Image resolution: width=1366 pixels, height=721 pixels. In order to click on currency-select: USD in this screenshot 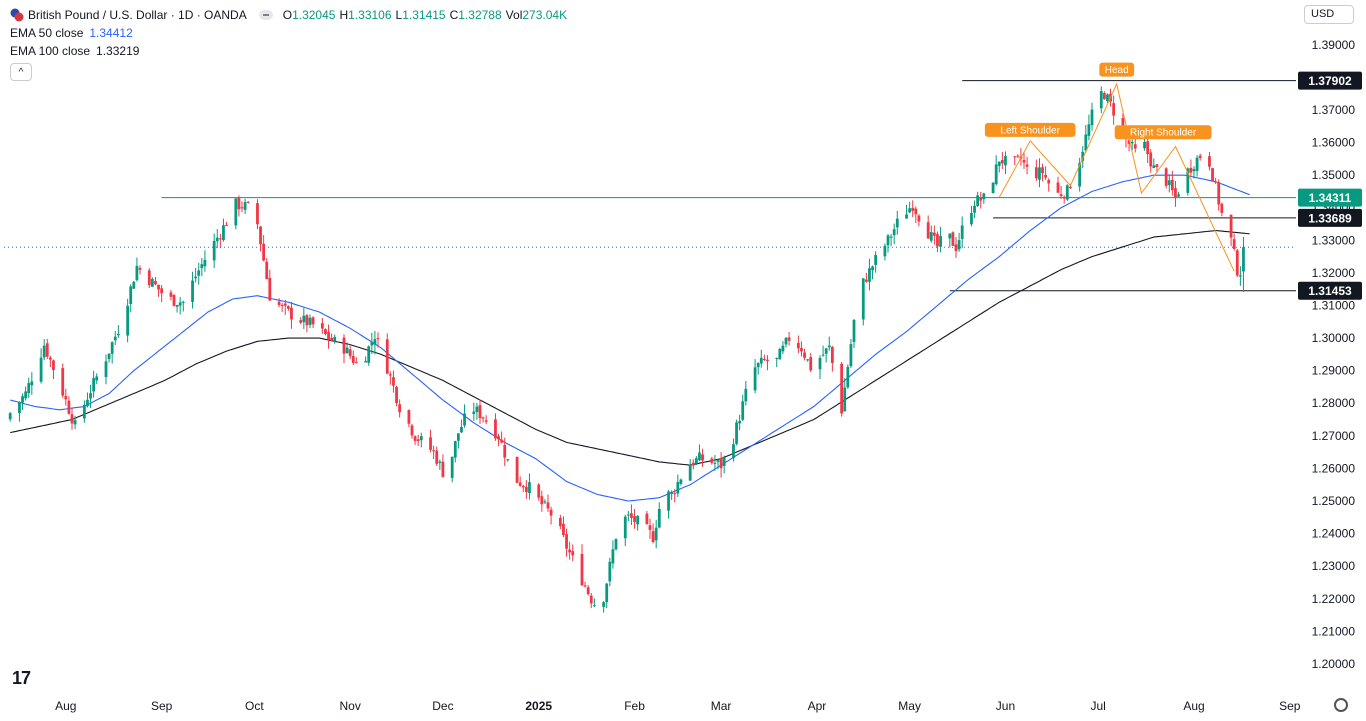, I will do `click(1329, 14)`.